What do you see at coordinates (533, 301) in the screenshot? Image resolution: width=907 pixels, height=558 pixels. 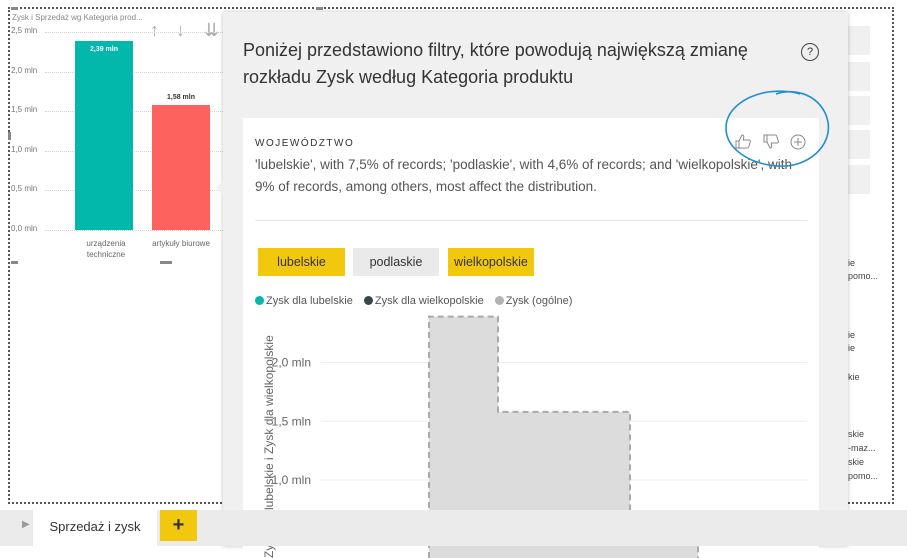 I see `legend-item: Zysk (ogólne)` at bounding box center [533, 301].